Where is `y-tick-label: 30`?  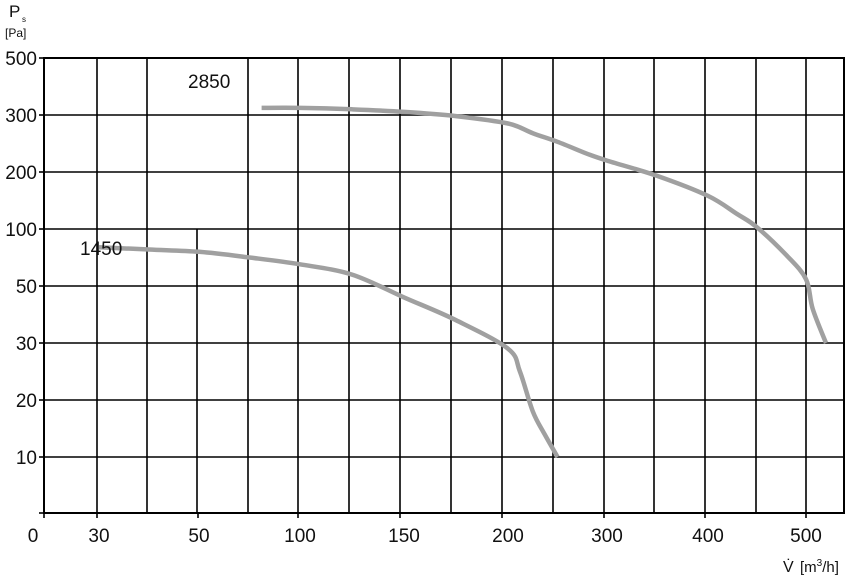 y-tick-label: 30 is located at coordinates (26, 344).